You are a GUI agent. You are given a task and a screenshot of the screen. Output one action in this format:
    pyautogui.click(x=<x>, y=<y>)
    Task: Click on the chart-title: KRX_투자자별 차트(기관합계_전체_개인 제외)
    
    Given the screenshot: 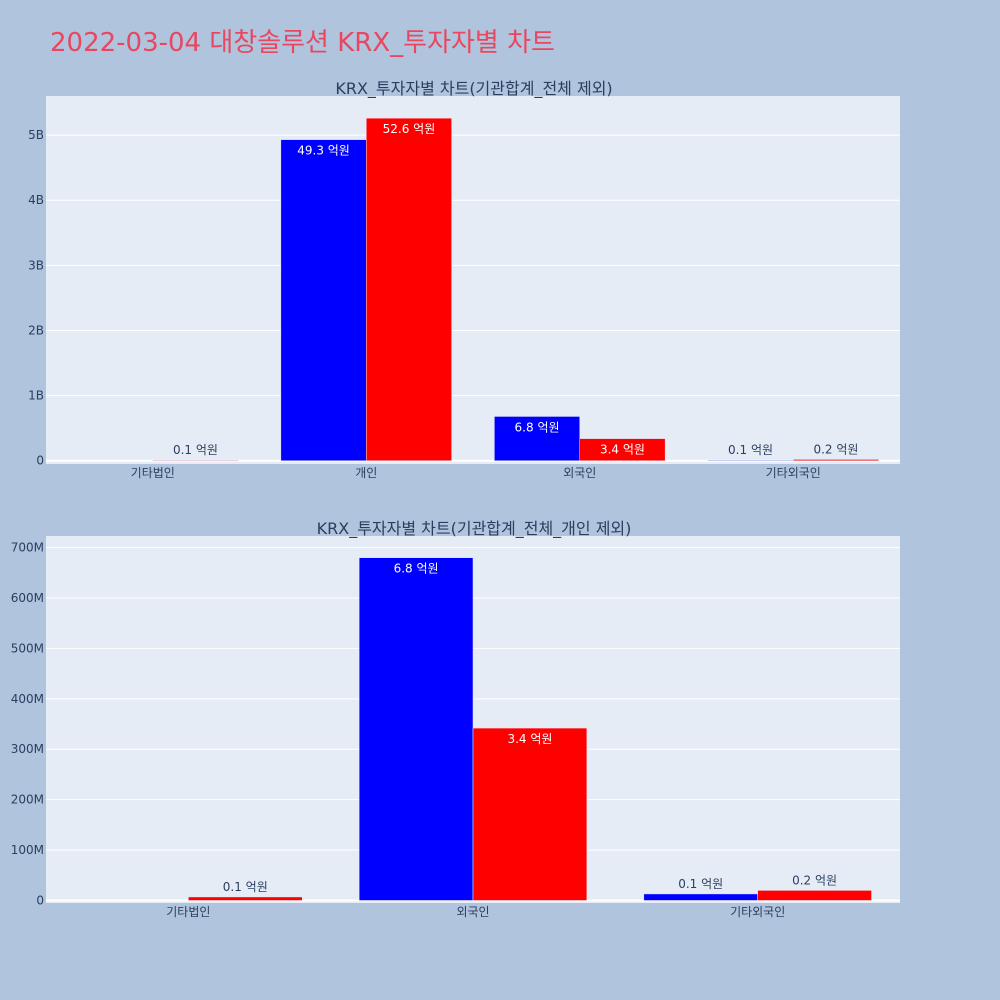 What is the action you would take?
    pyautogui.click(x=474, y=529)
    